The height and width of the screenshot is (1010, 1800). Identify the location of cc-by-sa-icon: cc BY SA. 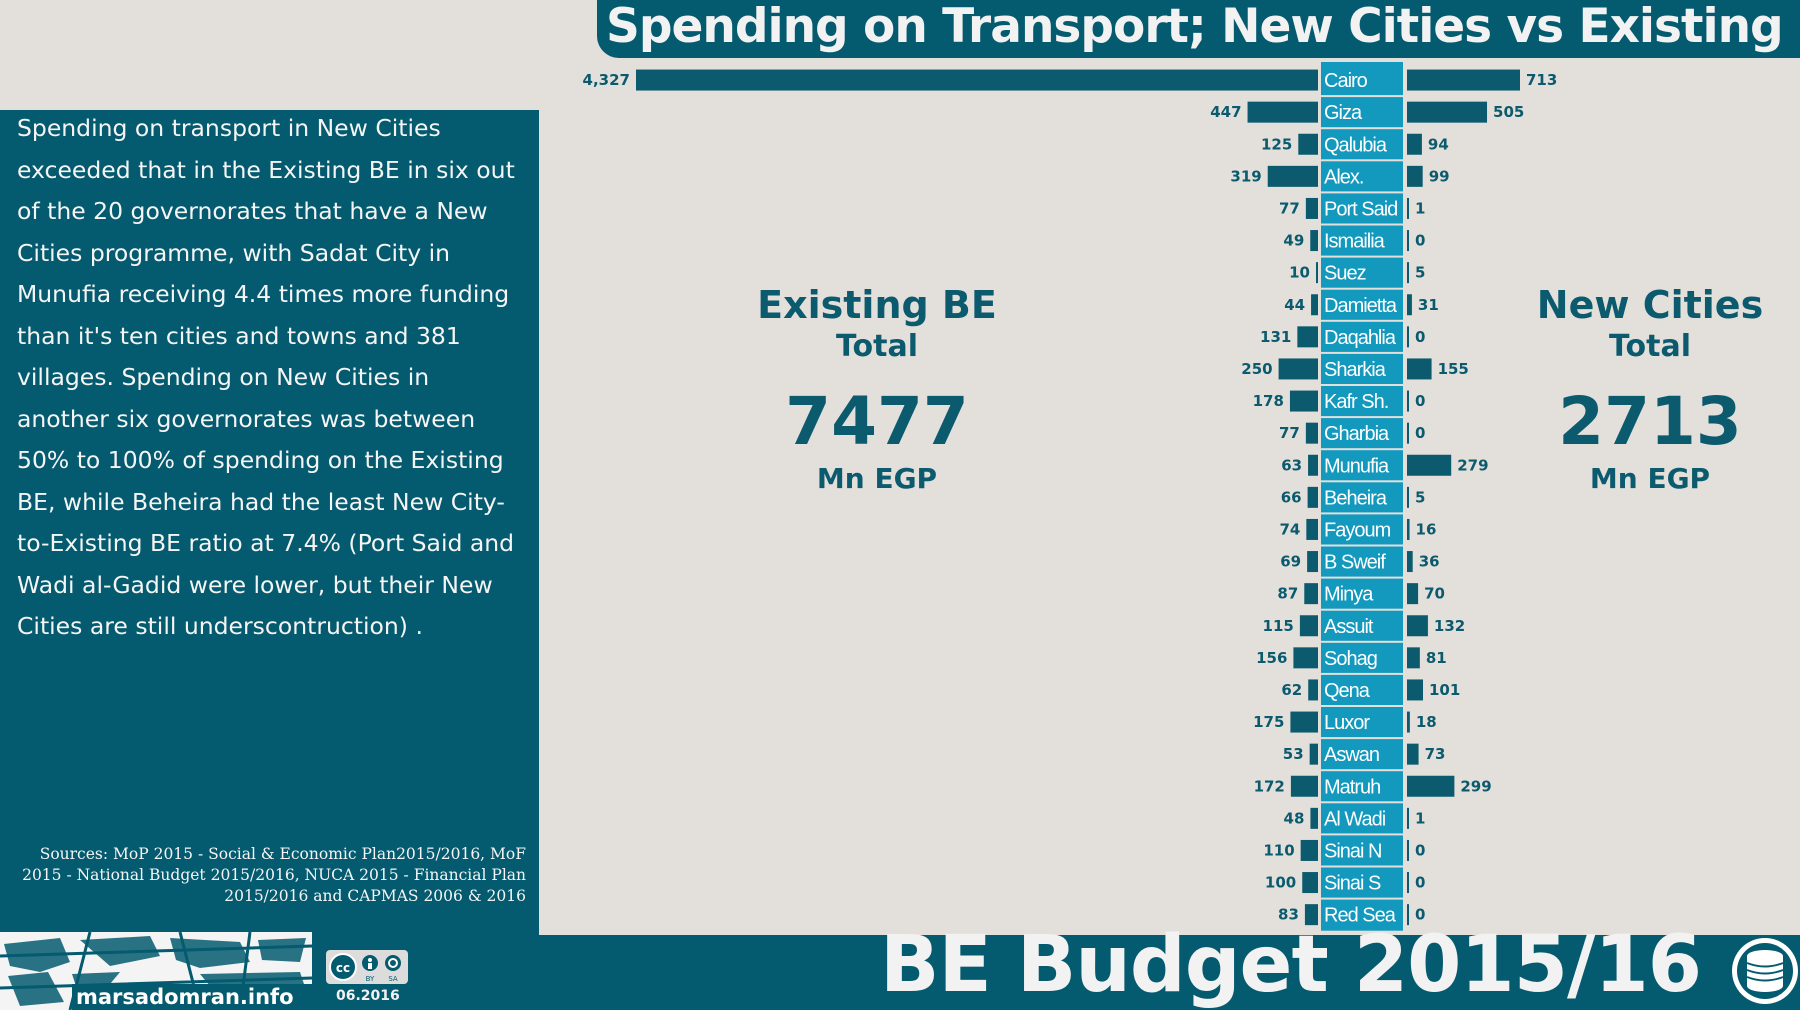
(367, 967).